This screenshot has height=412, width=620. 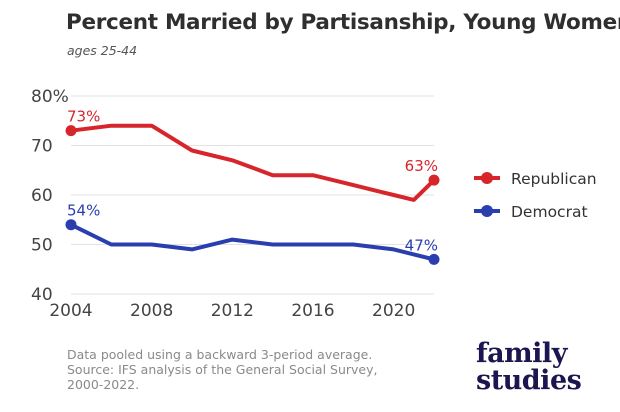 What do you see at coordinates (151, 311) in the screenshot?
I see `x-tick-label: 2008` at bounding box center [151, 311].